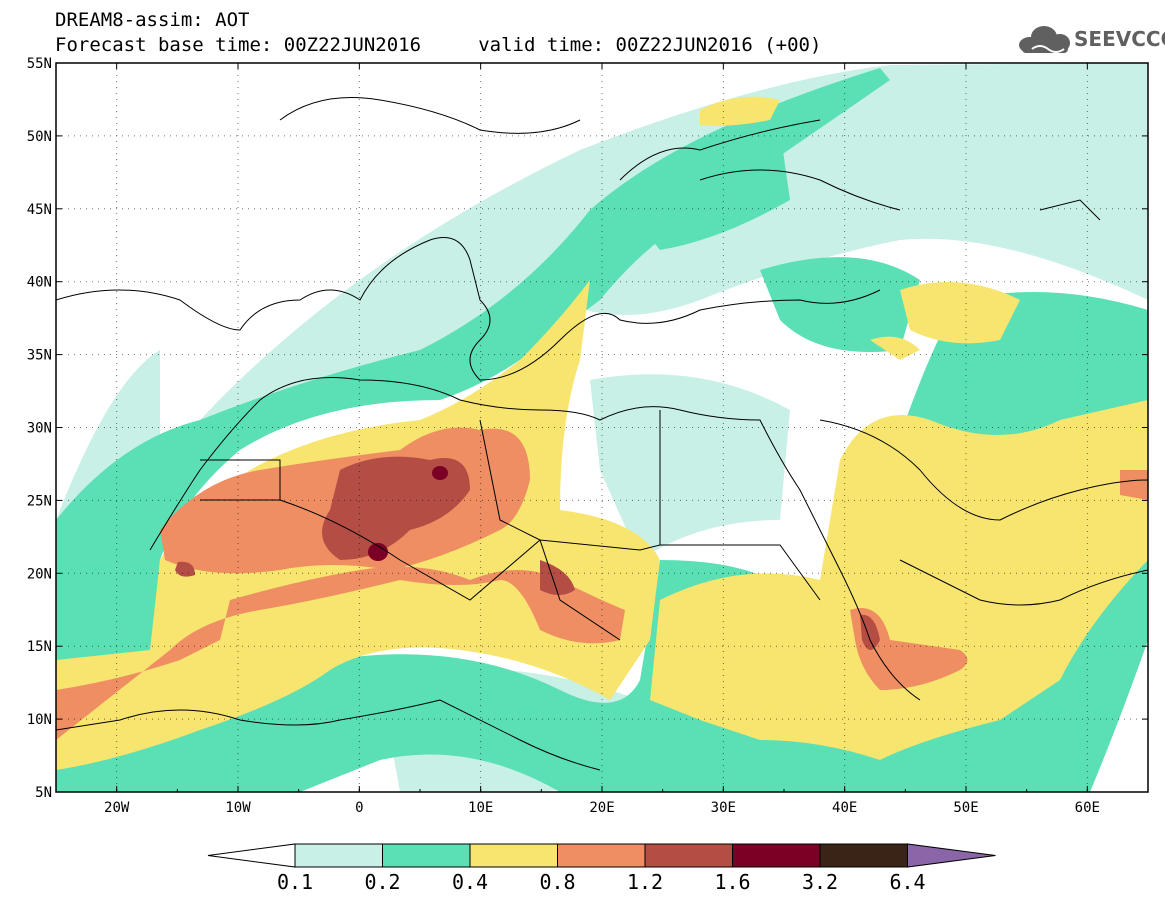 This screenshot has width=1165, height=905. I want to click on lat-tick-label: 10N, so click(39, 720).